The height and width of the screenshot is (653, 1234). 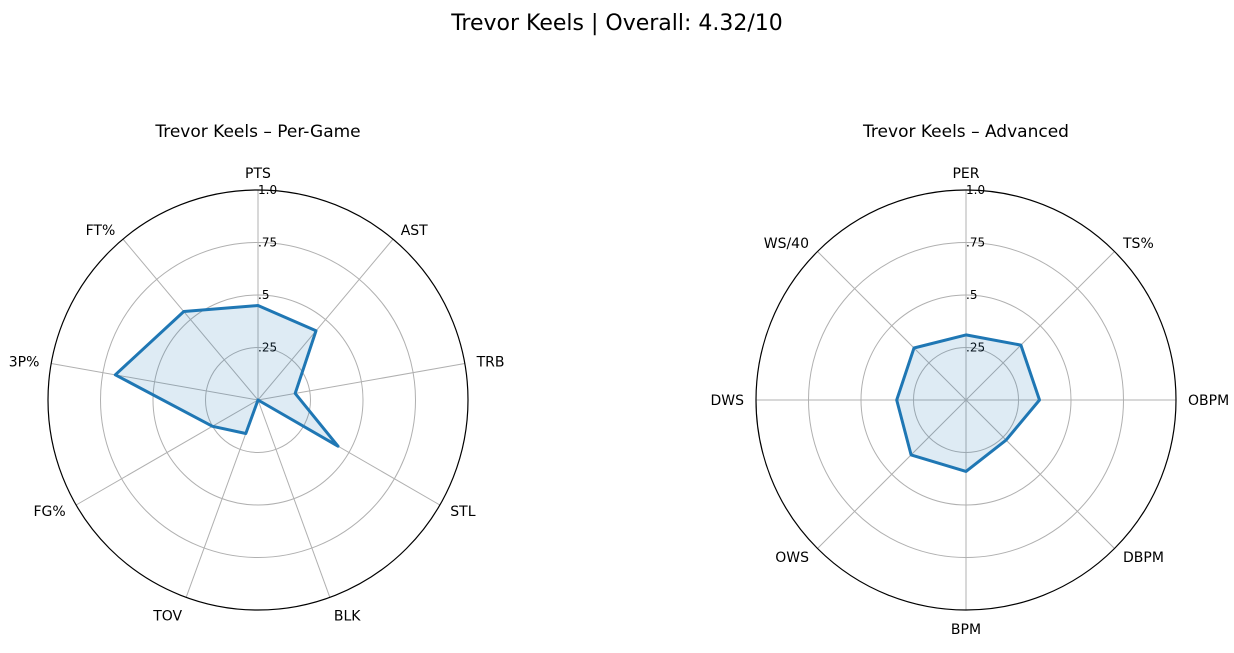 What do you see at coordinates (24, 363) in the screenshot?
I see `axis-label-3p-pct: 3P%` at bounding box center [24, 363].